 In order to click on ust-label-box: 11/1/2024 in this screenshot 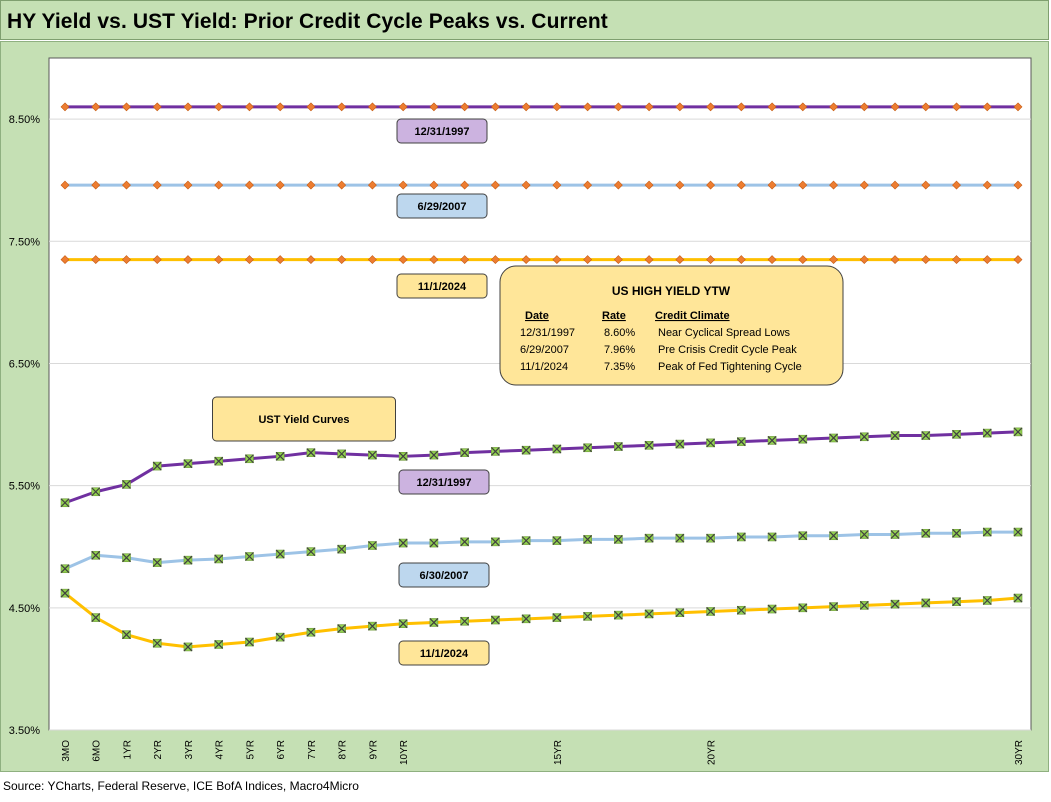, I will do `click(444, 653)`.